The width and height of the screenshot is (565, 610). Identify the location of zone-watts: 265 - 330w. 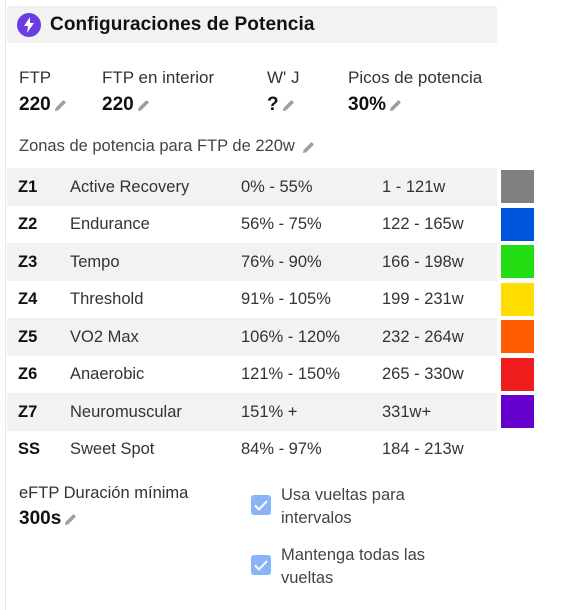
(423, 374).